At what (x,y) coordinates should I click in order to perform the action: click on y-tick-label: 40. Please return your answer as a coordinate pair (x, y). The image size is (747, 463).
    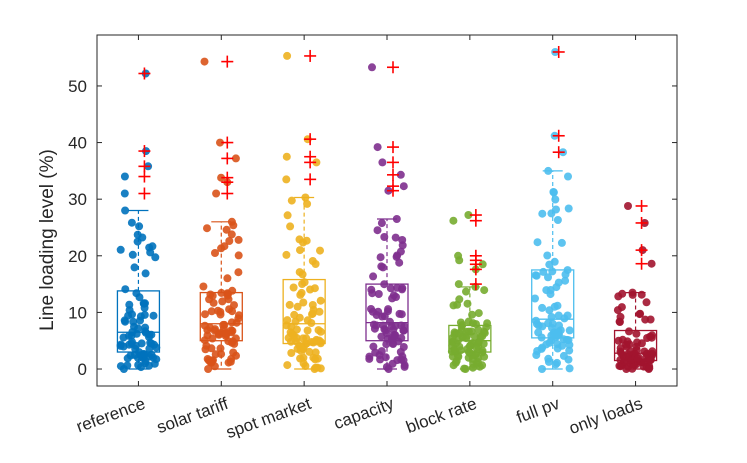
    Looking at the image, I should click on (77, 143).